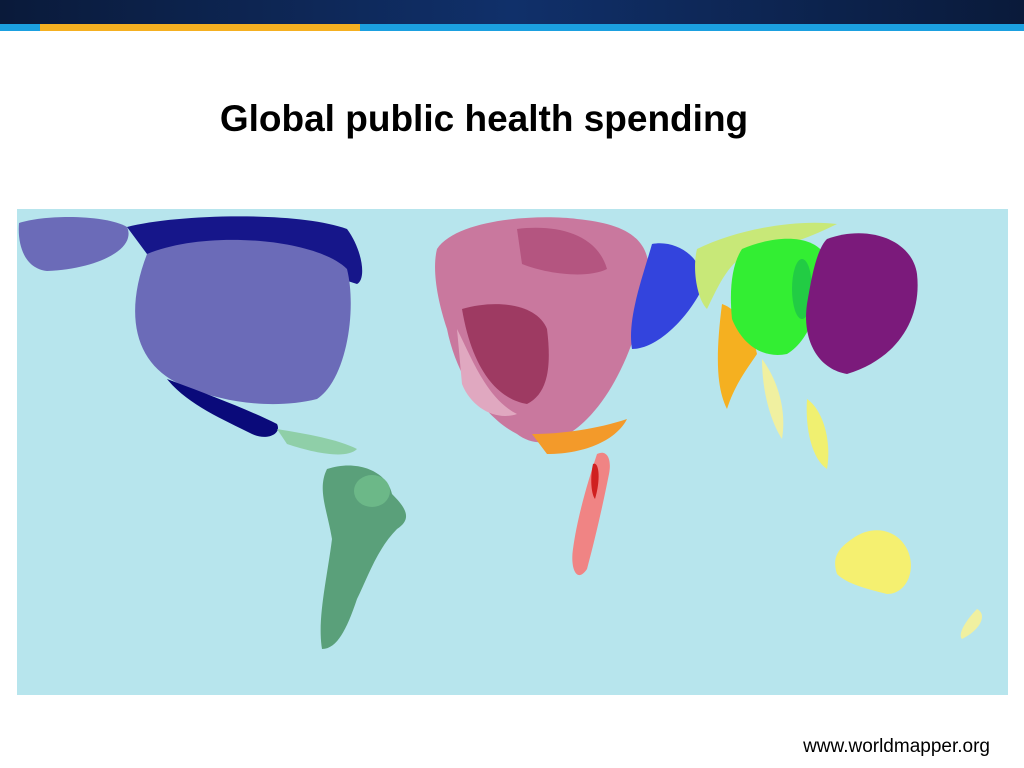 The image size is (1024, 768). What do you see at coordinates (896, 746) in the screenshot?
I see `source-text: www.worldmapper.org` at bounding box center [896, 746].